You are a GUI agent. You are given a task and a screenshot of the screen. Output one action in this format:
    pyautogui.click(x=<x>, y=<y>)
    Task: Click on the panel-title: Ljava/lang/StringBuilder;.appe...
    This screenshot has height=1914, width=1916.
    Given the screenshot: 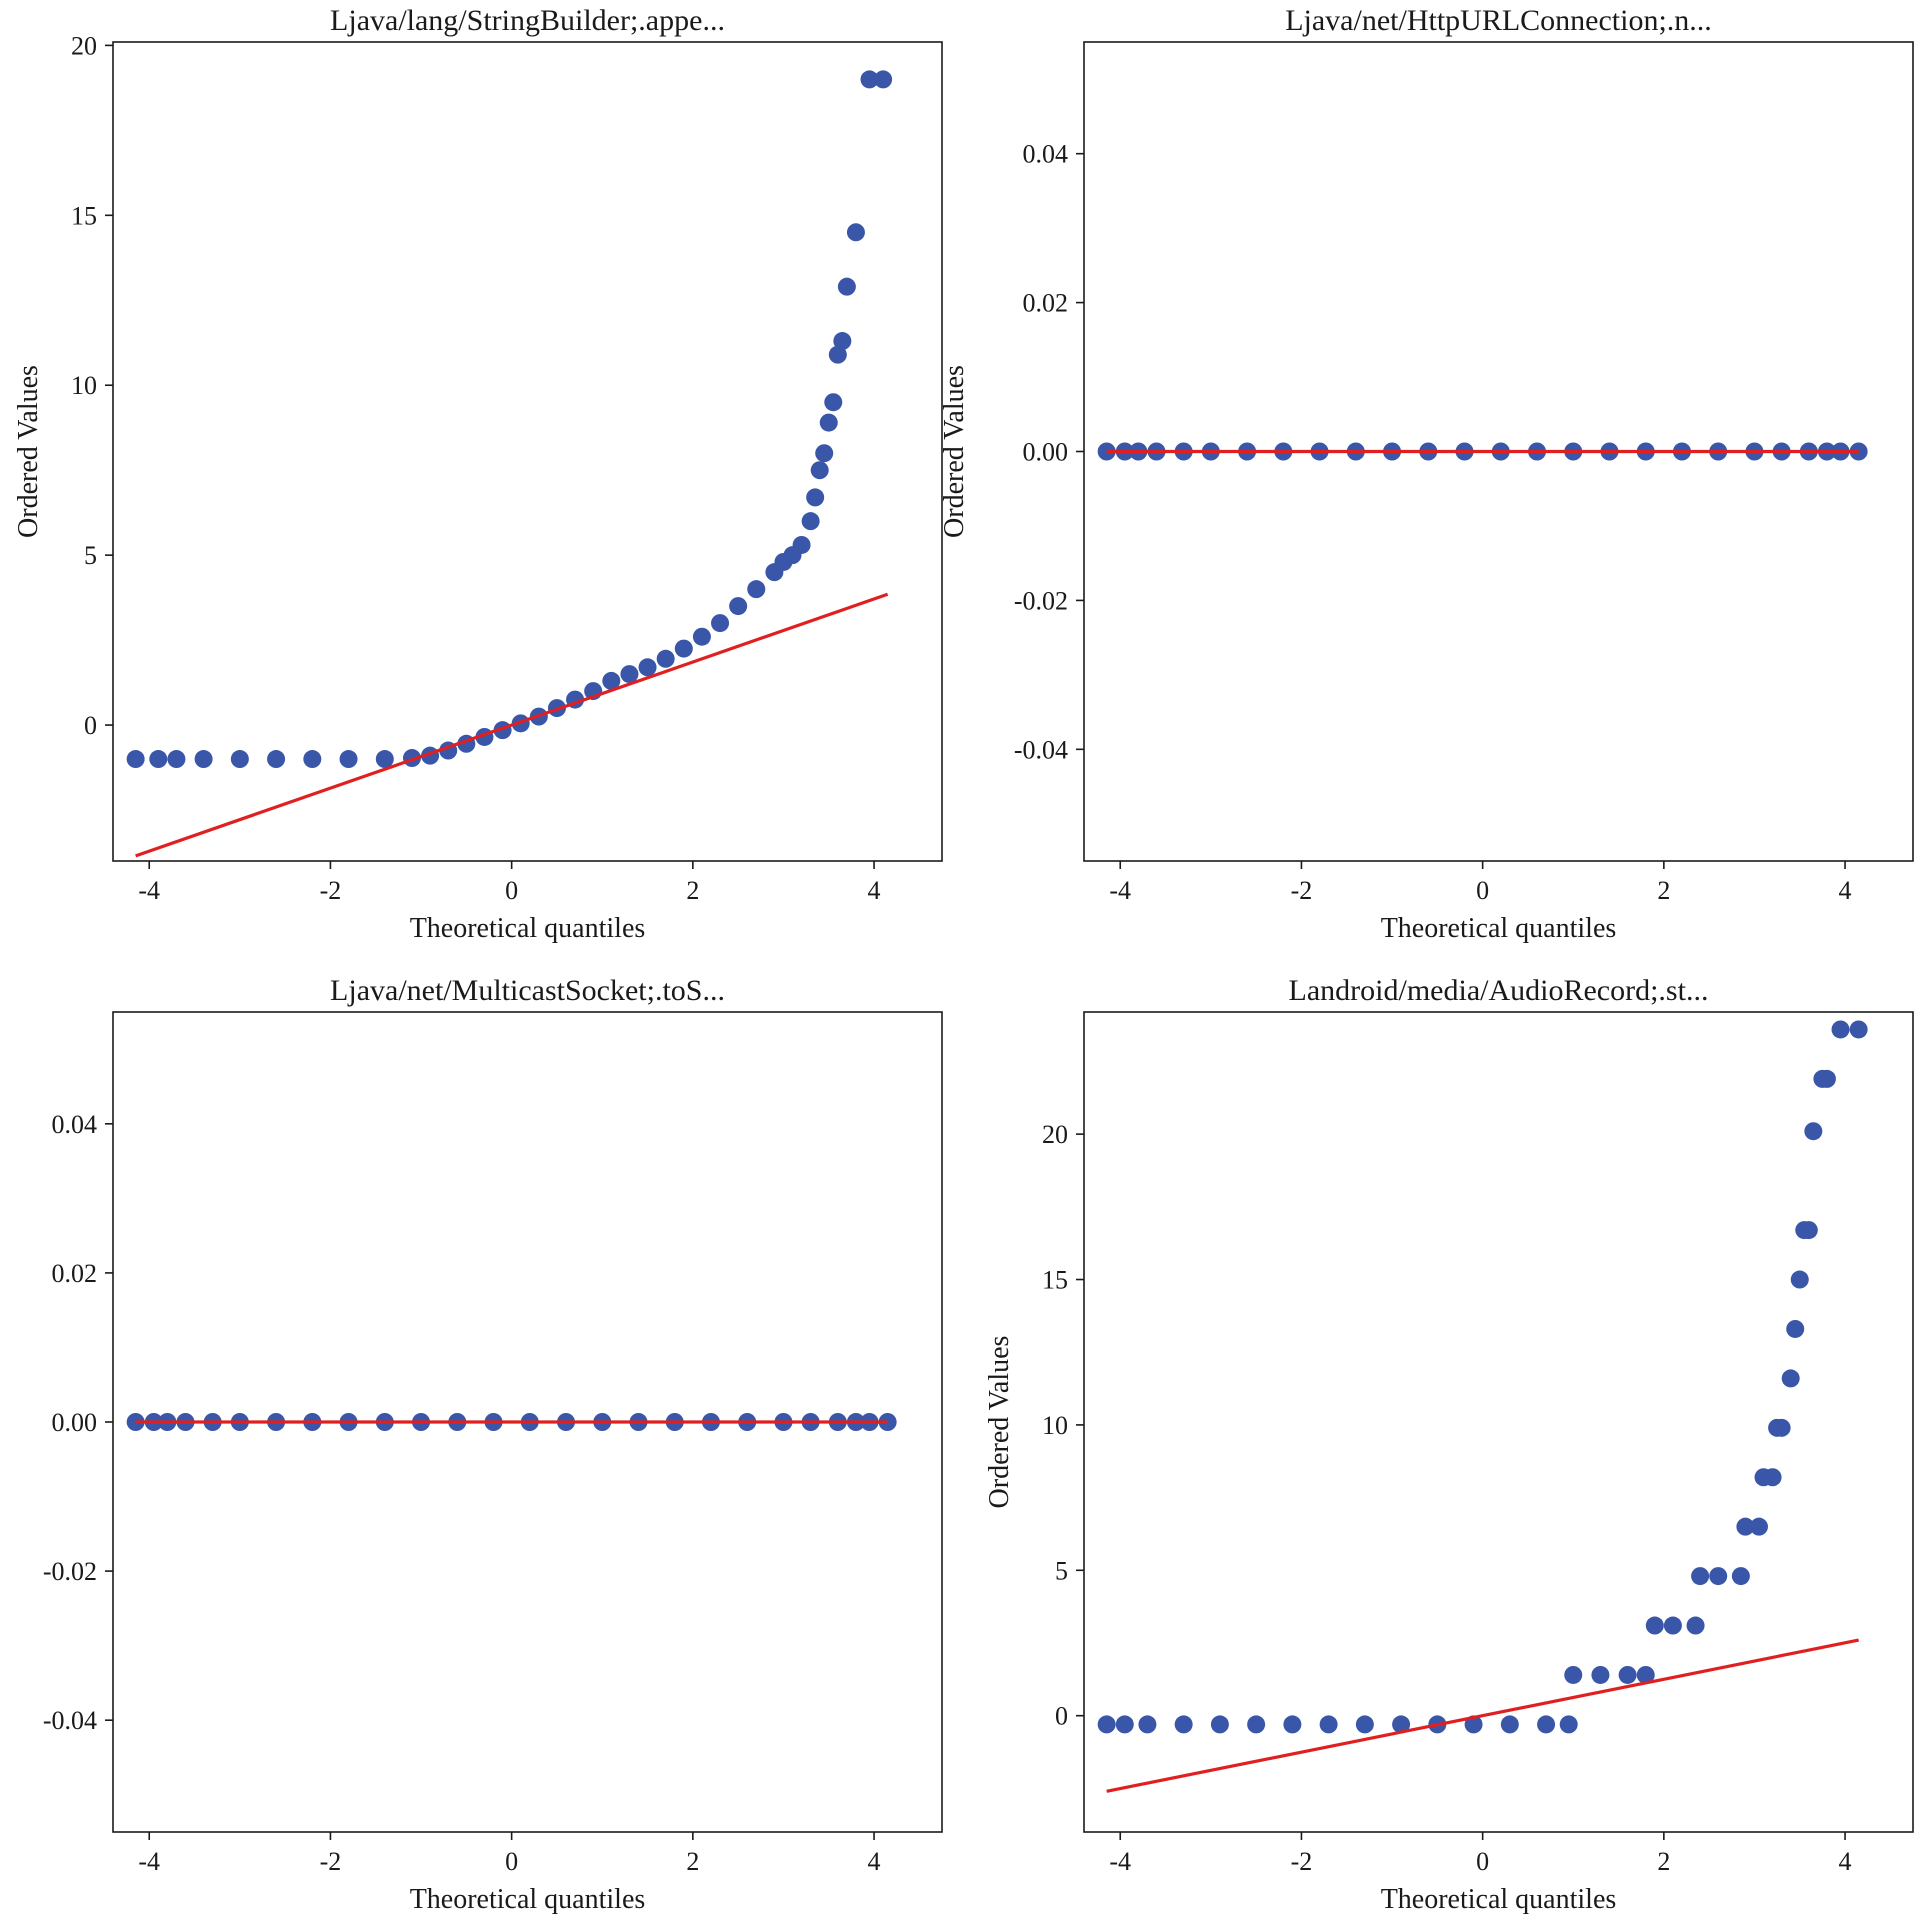 What is the action you would take?
    pyautogui.click(x=527, y=20)
    